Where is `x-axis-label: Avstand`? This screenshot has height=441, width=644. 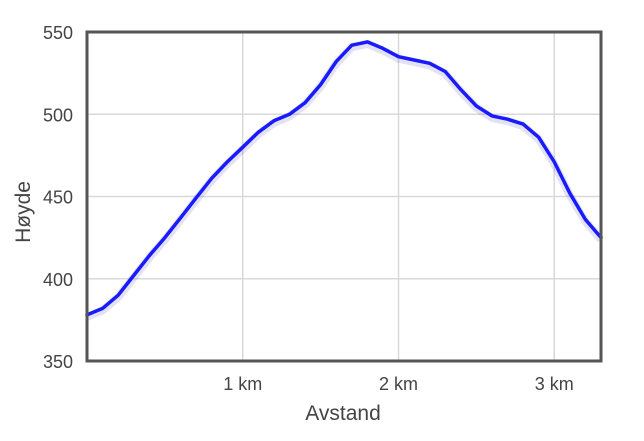
x-axis-label: Avstand is located at coordinates (343, 413).